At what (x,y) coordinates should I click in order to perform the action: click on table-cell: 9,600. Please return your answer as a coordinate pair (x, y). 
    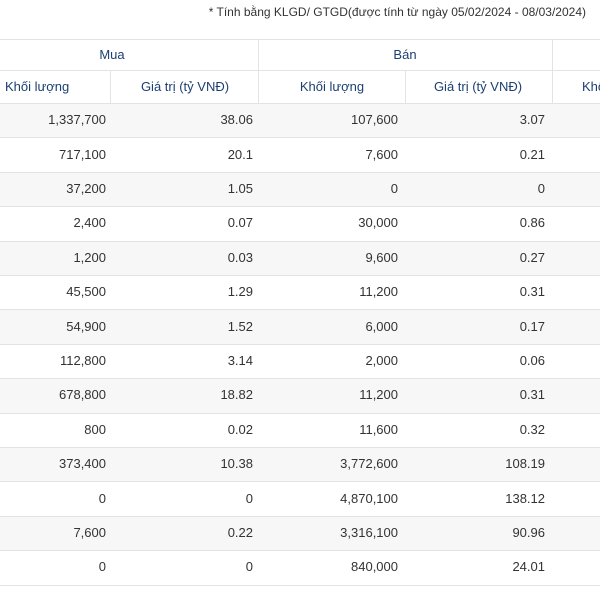
    Looking at the image, I should click on (381, 257).